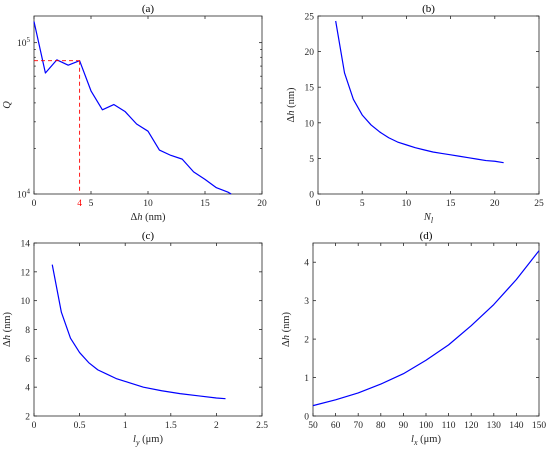  What do you see at coordinates (428, 218) in the screenshot?
I see `panel-b-xlabel: Nl` at bounding box center [428, 218].